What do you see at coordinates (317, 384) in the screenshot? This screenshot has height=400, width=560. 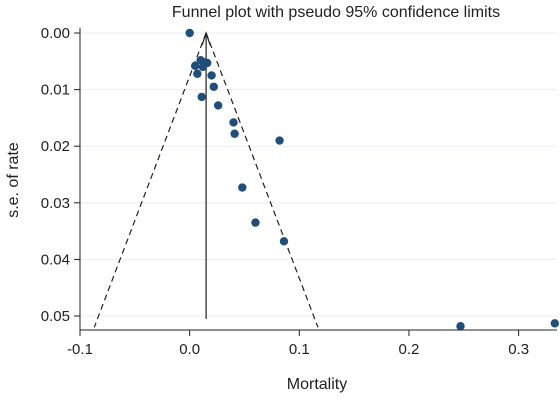 I see `x-axis-title: Mortality` at bounding box center [317, 384].